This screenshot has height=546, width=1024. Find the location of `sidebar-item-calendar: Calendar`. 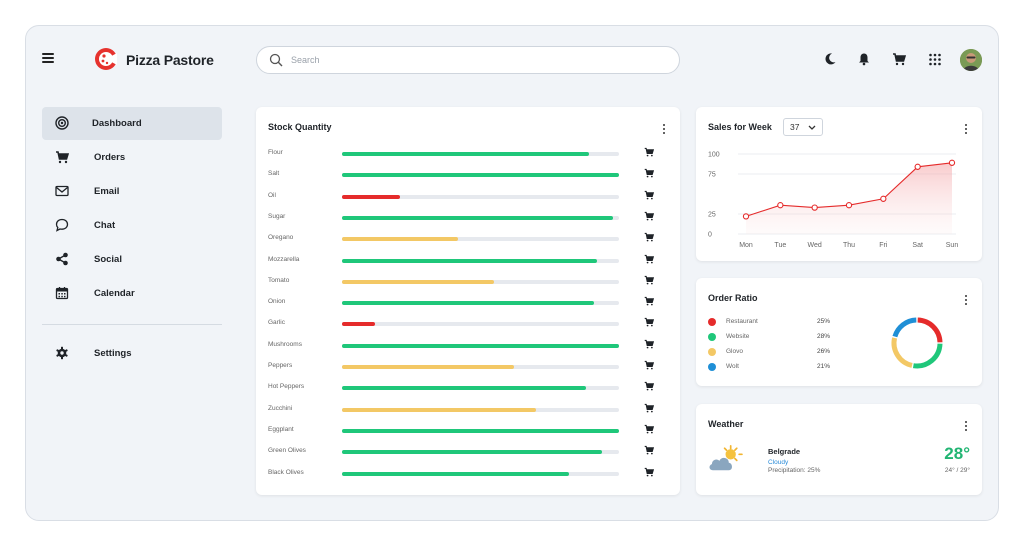

sidebar-item-calendar: Calendar is located at coordinates (132, 293).